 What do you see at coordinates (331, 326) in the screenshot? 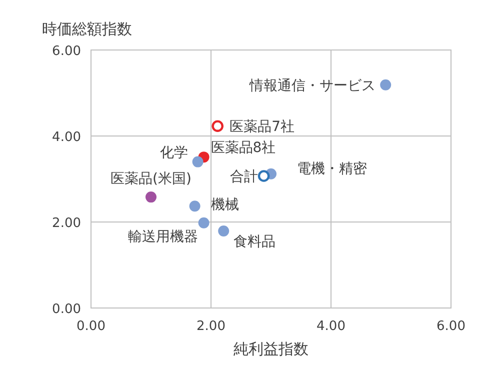
I see `x-tick-label: 4.00` at bounding box center [331, 326].